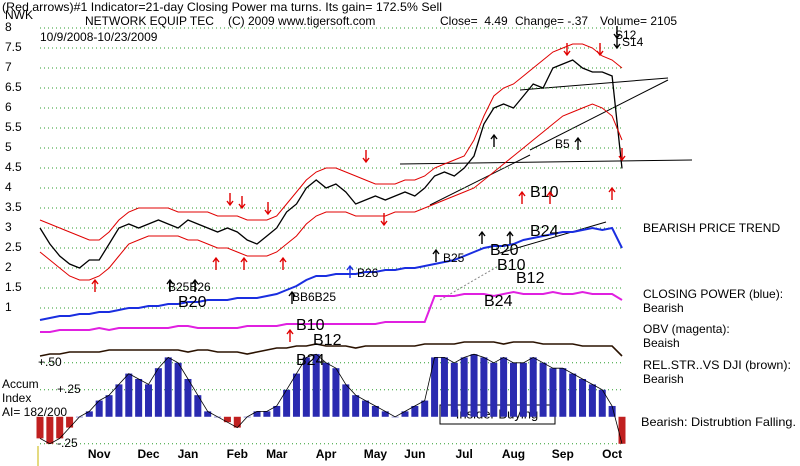 The image size is (800, 466). What do you see at coordinates (13, 47) in the screenshot?
I see `y-tick-label: 7.5` at bounding box center [13, 47].